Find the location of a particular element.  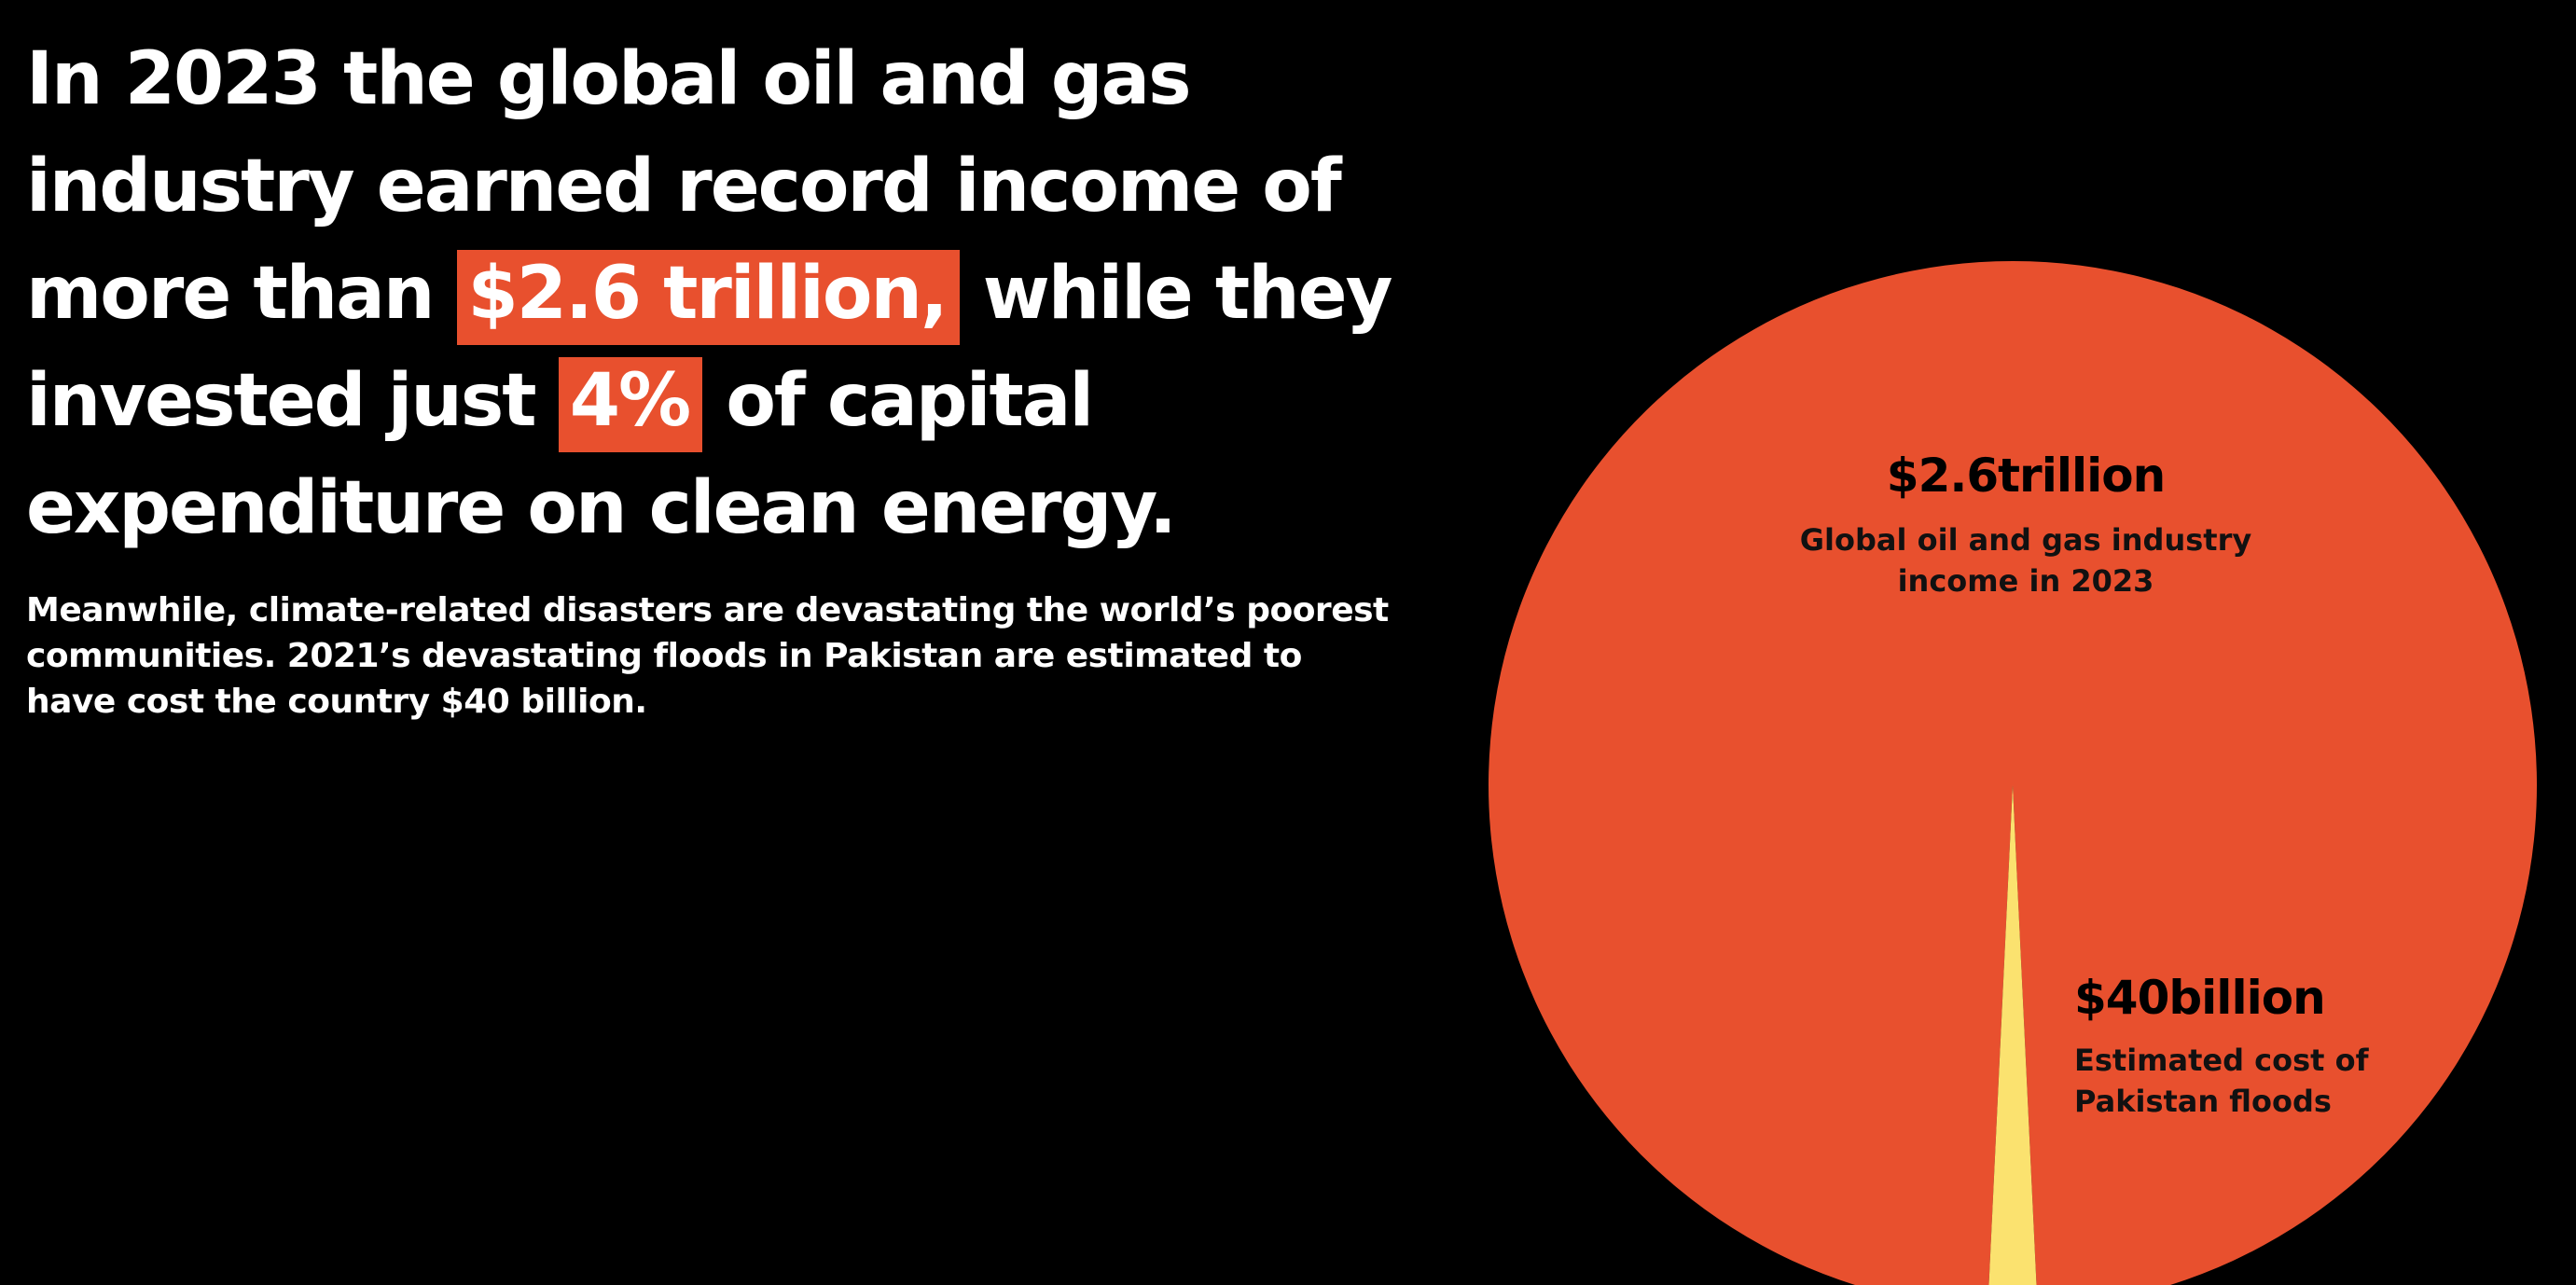

slice-label-income: $2.6trillion is located at coordinates (2026, 476).